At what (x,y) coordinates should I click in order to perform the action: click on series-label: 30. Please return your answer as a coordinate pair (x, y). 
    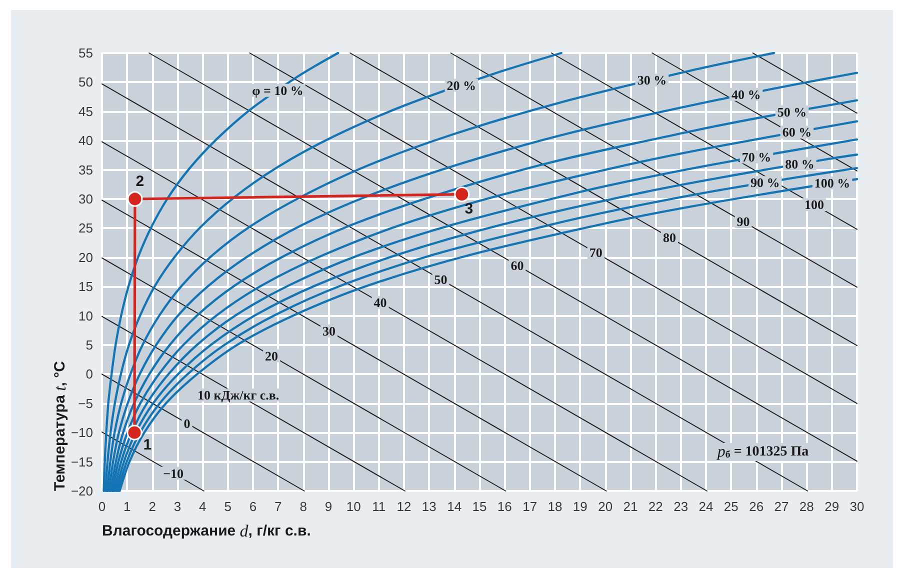
    Looking at the image, I should click on (329, 331).